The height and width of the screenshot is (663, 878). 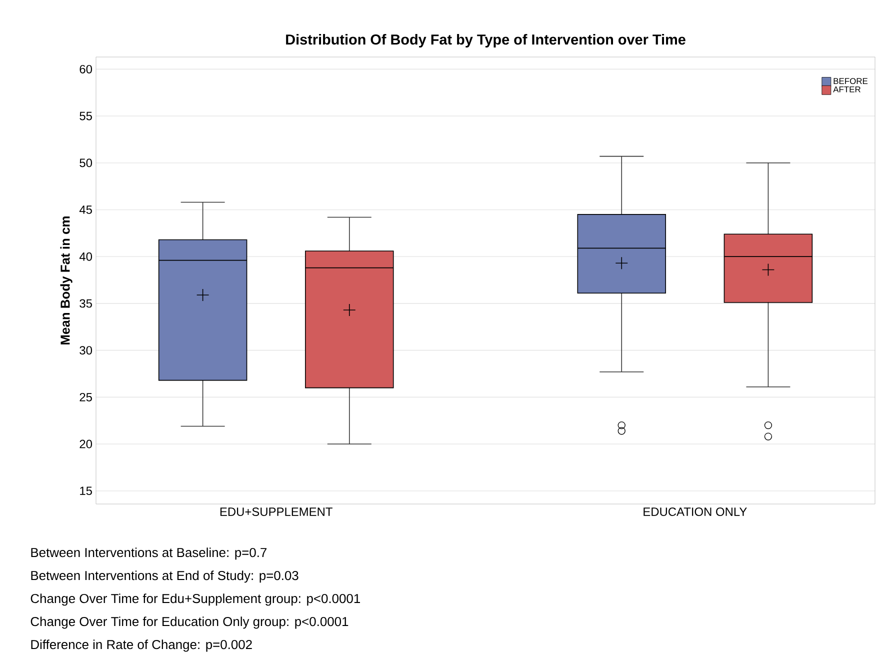 What do you see at coordinates (85, 256) in the screenshot?
I see `y-tick-label: 40` at bounding box center [85, 256].